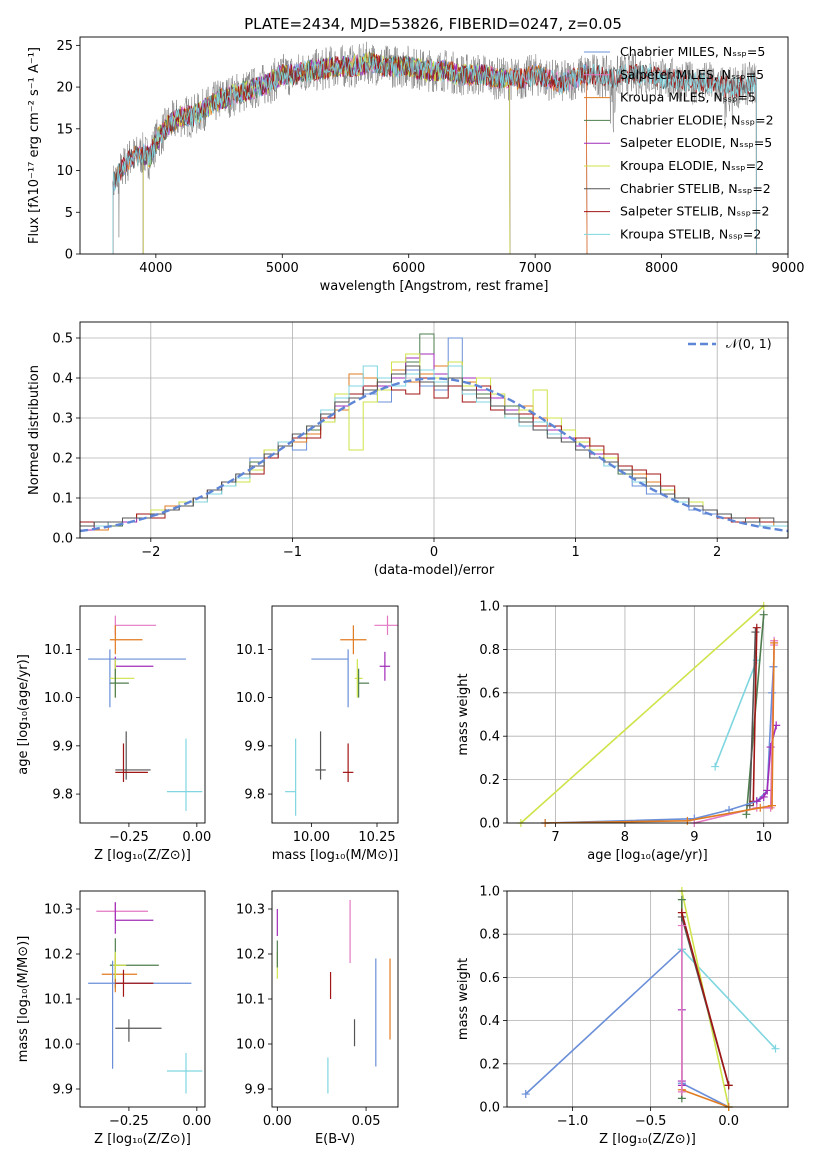 This screenshot has height=1170, width=819. What do you see at coordinates (625, 837) in the screenshot?
I see `x-tick-label: 8` at bounding box center [625, 837].